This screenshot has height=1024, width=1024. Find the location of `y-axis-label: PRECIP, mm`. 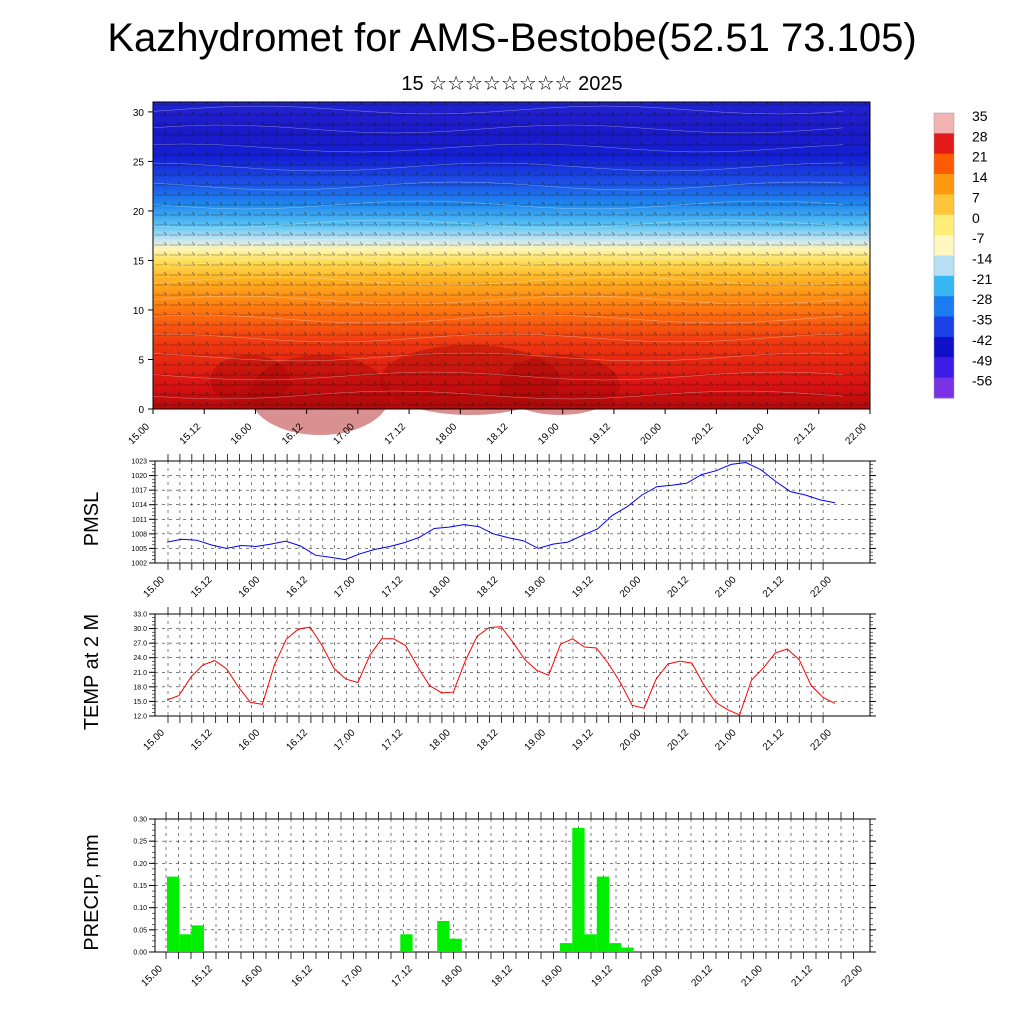

y-axis-label: PRECIP, mm is located at coordinates (92, 892).